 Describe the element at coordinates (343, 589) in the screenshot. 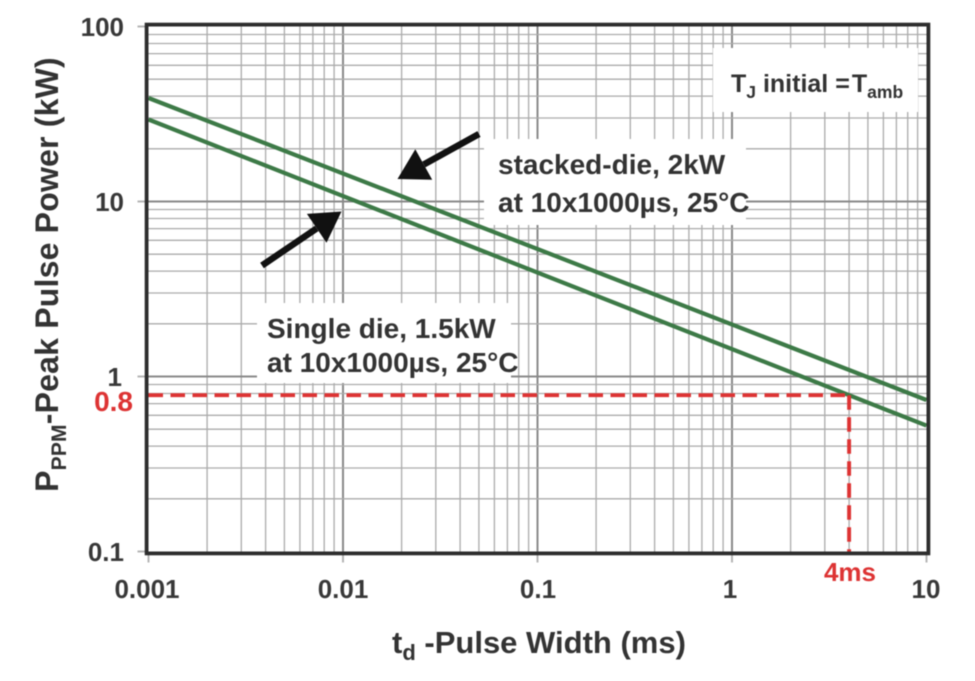

I see `svg-text: 0.01` at that location.